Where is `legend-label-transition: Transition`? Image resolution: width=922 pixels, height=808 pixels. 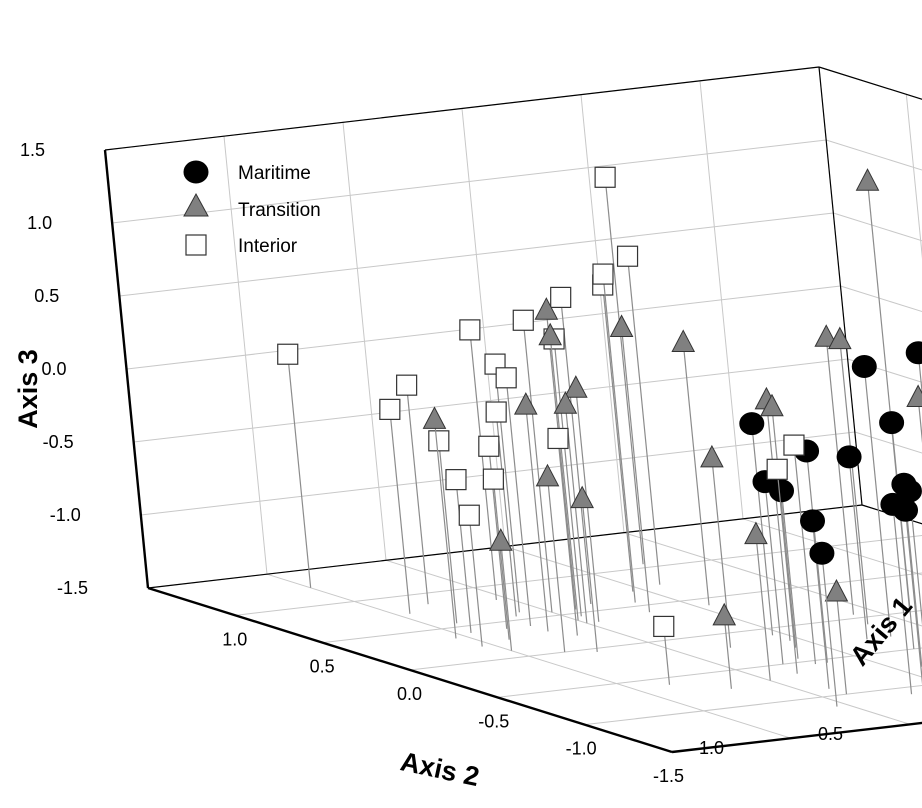 legend-label-transition: Transition is located at coordinates (279, 210).